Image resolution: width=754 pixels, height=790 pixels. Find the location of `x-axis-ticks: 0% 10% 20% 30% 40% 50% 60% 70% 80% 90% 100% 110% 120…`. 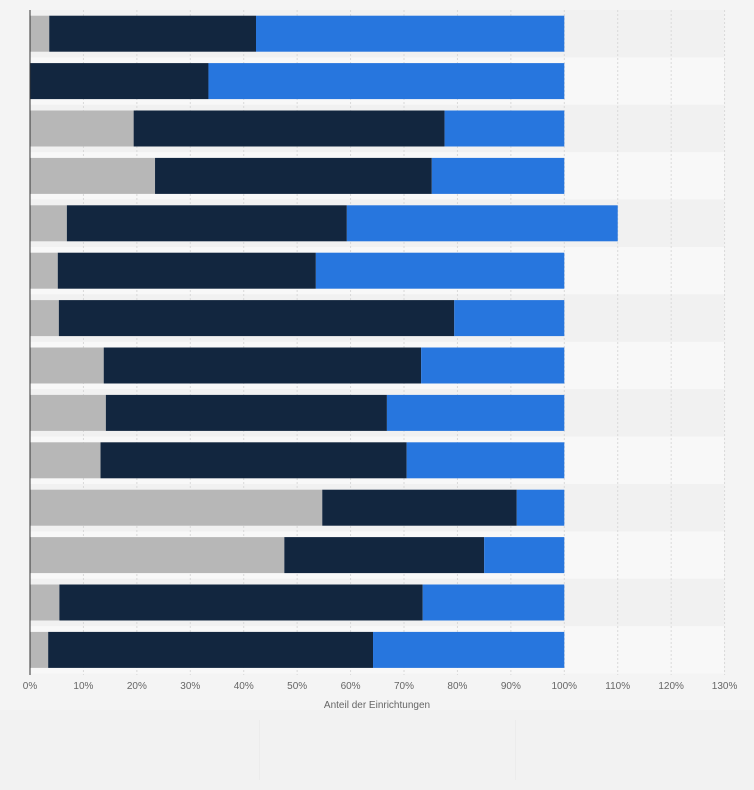

x-axis-ticks: 0% 10% 20% 30% 40% 50% 60% 70% 80% 90% 100% 110% 120… is located at coordinates (380, 686).